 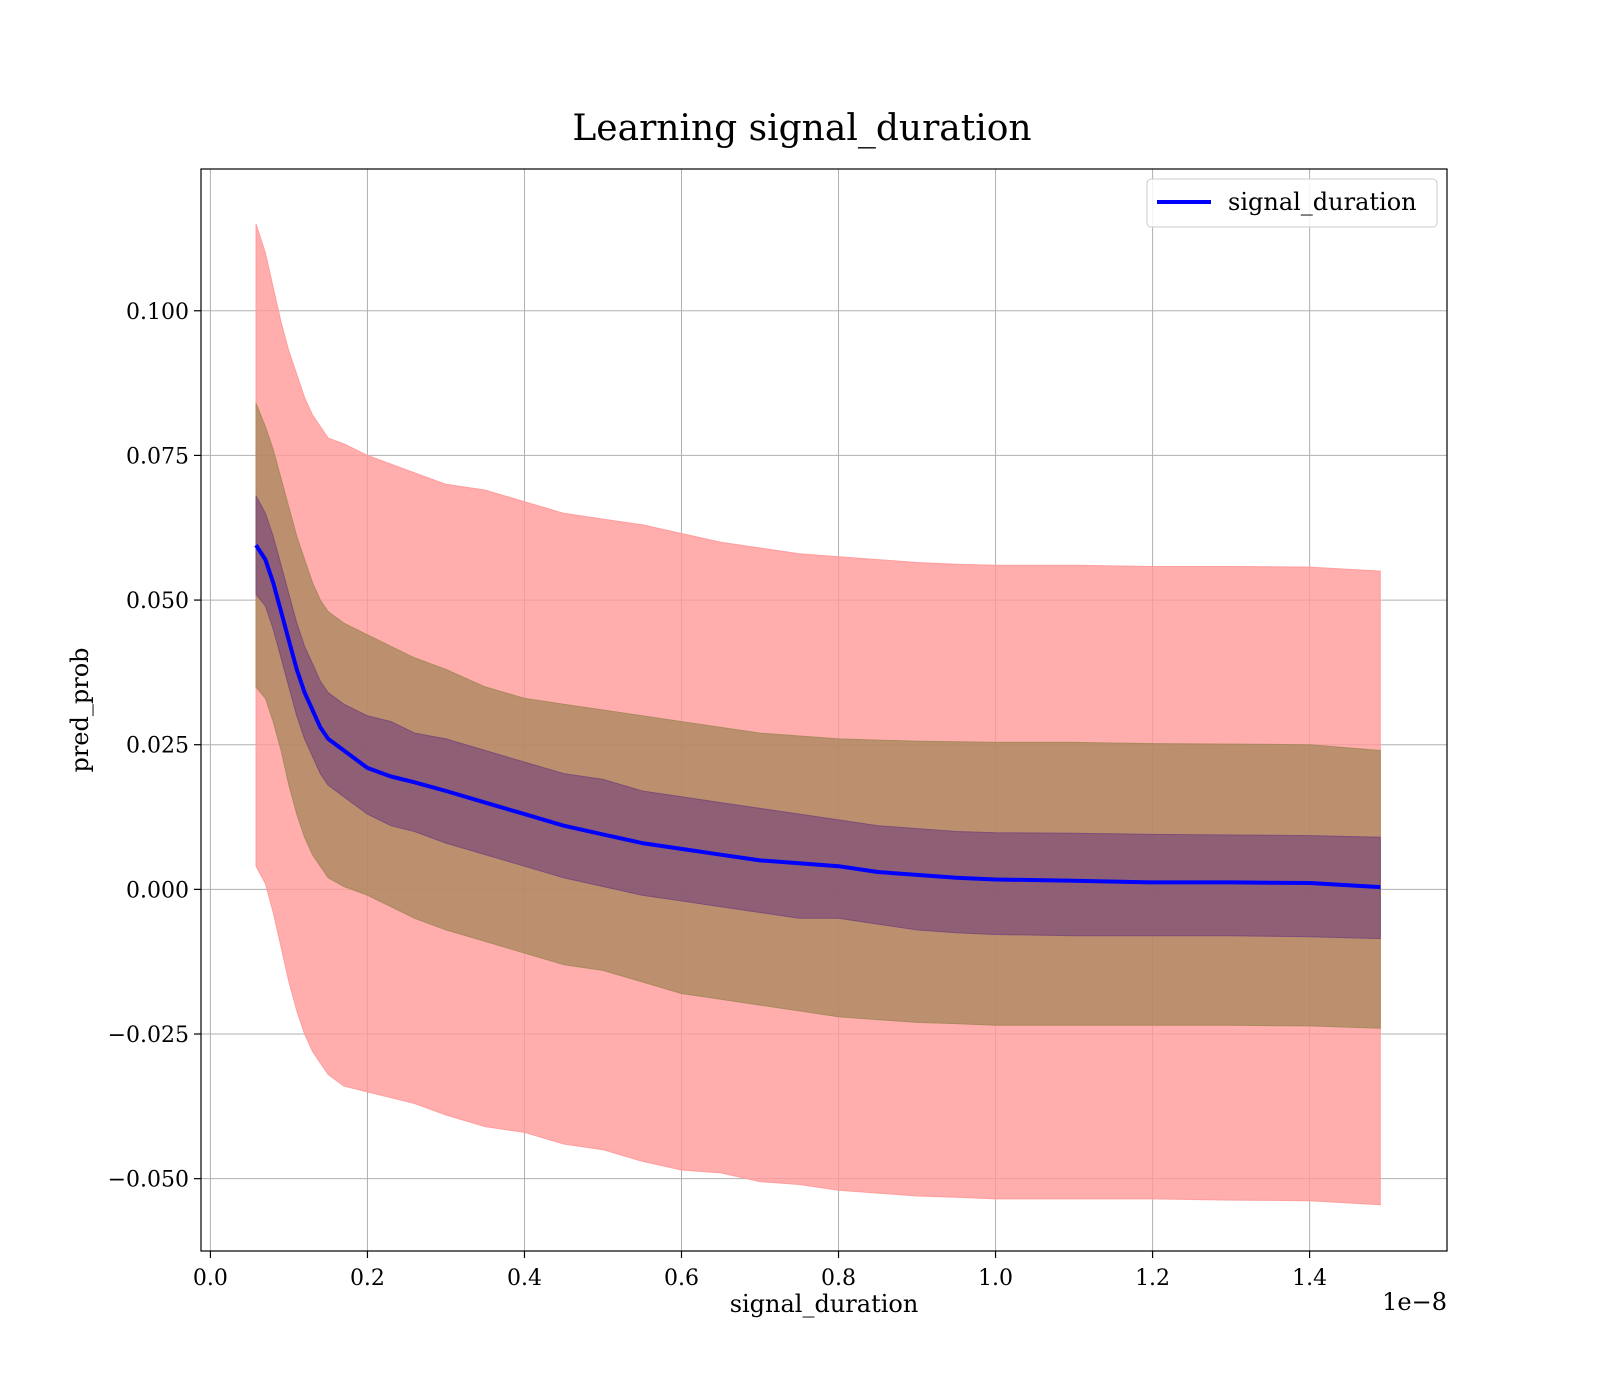 I want to click on x-tick-label: 0.4, so click(x=524, y=1278).